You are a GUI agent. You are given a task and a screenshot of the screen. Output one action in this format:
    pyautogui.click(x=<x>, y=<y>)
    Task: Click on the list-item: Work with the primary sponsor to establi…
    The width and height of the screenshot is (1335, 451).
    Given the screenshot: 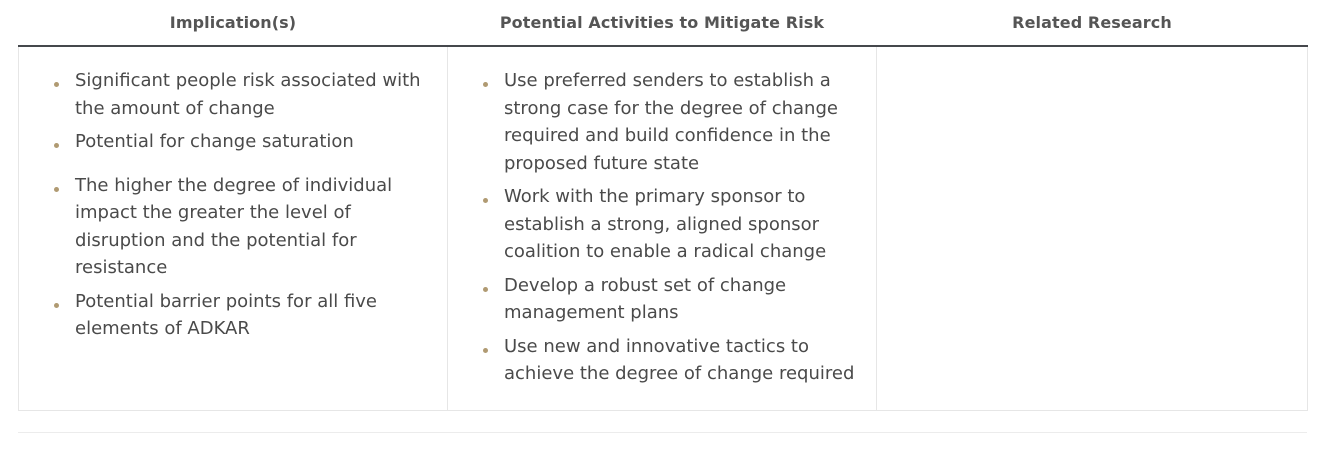 What is the action you would take?
    pyautogui.click(x=661, y=224)
    